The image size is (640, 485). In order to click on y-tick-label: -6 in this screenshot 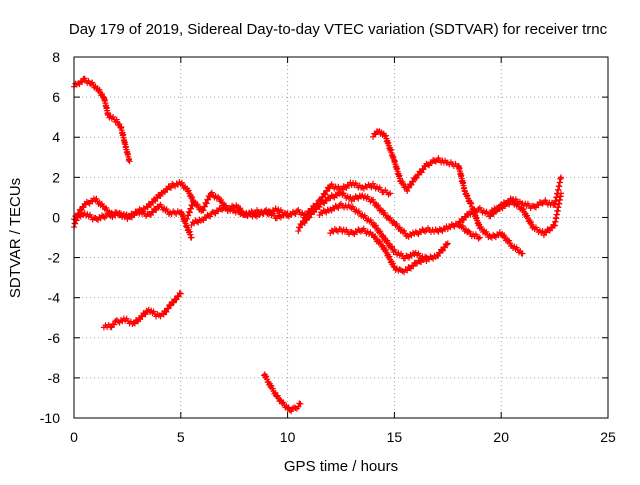, I will do `click(54, 338)`.